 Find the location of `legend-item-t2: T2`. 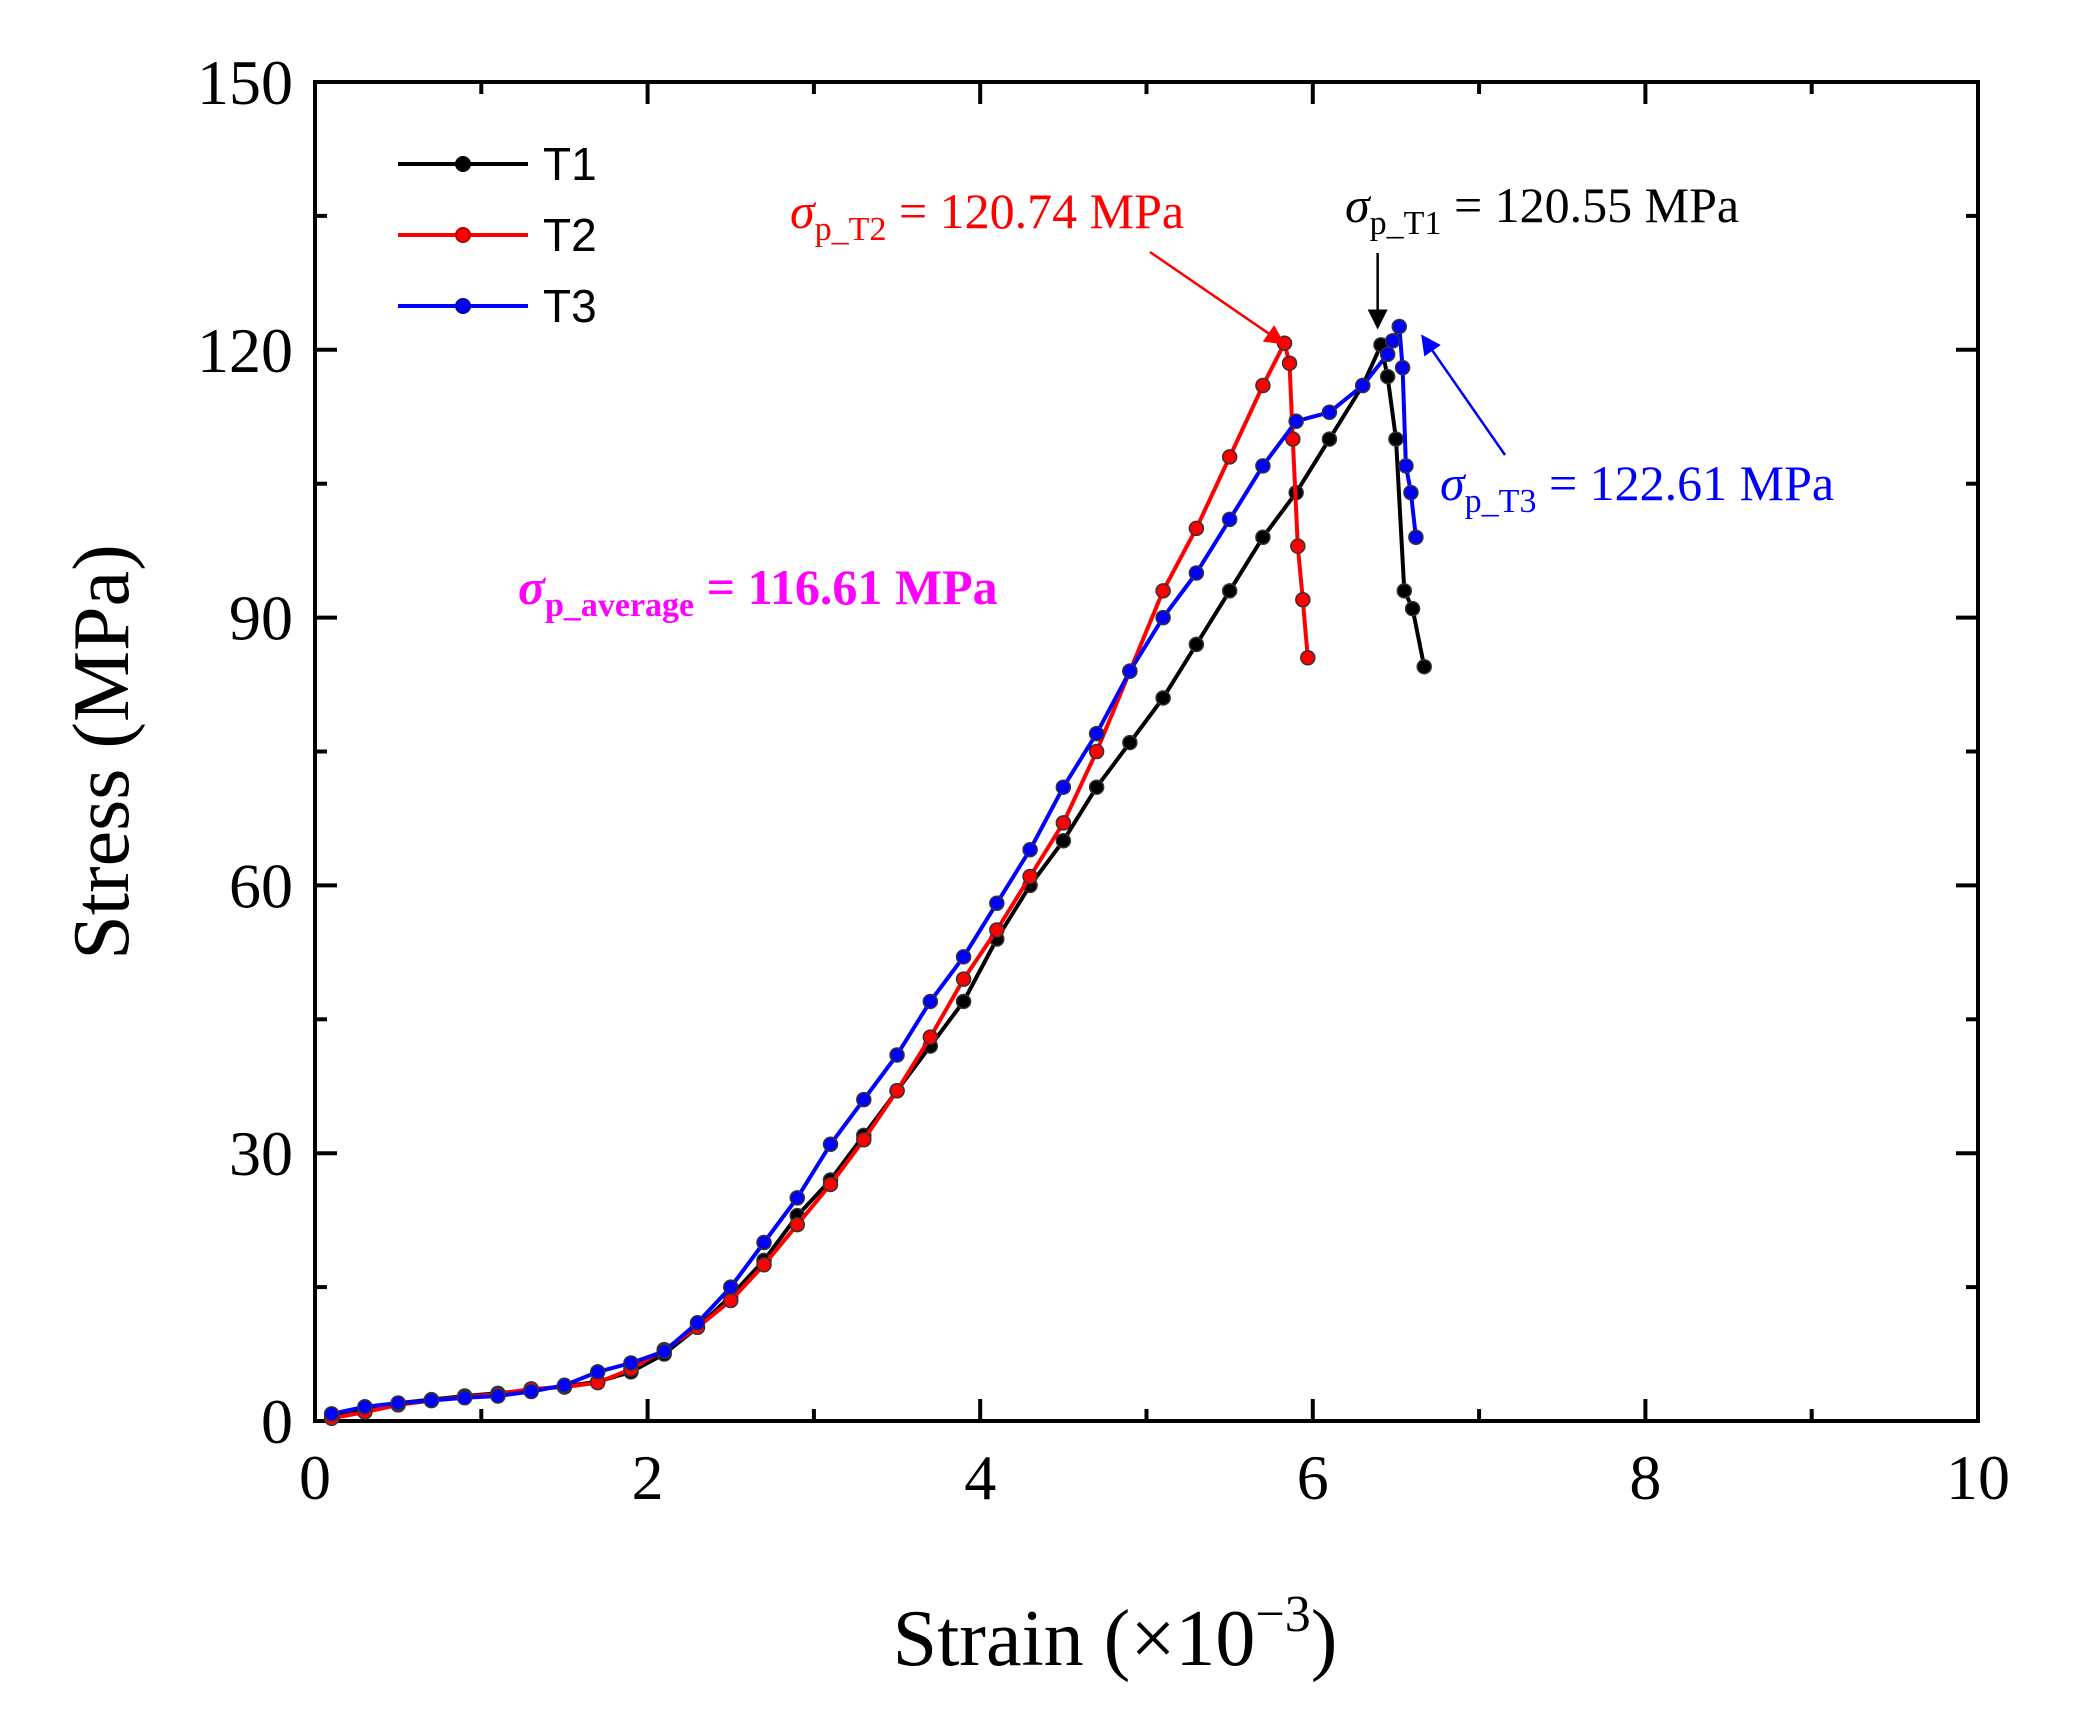

legend-item-t2: T2 is located at coordinates (497, 235).